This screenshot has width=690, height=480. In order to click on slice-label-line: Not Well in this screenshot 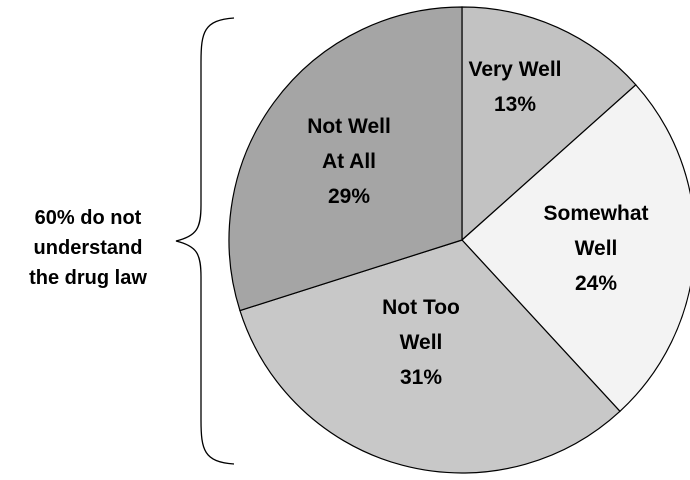, I will do `click(349, 126)`.